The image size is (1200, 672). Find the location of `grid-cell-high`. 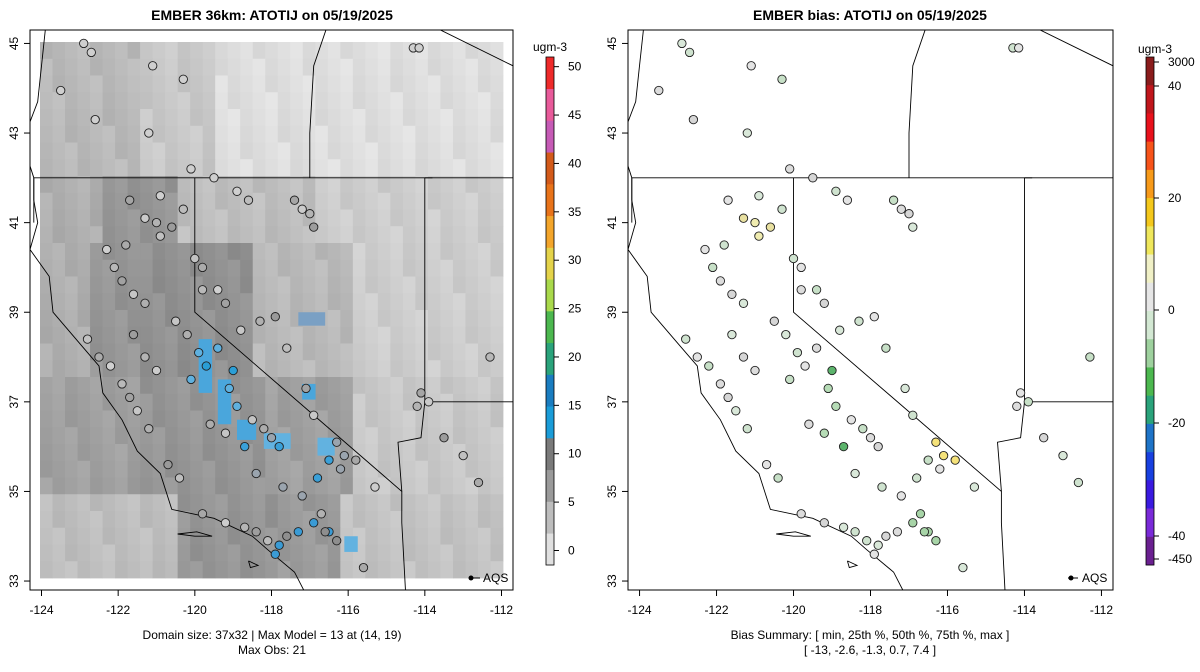

grid-cell-high is located at coordinates (247, 429).